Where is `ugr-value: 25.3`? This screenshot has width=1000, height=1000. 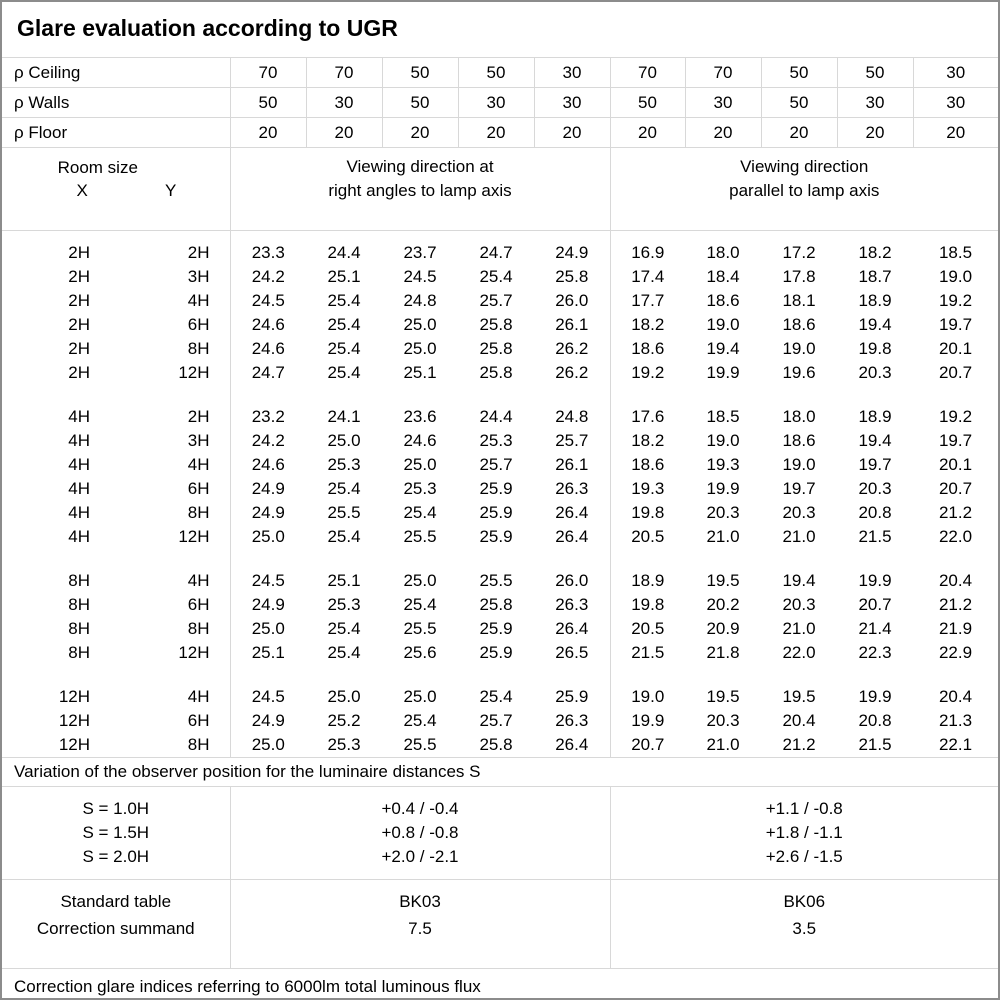
ugr-value: 25.3 is located at coordinates (344, 744).